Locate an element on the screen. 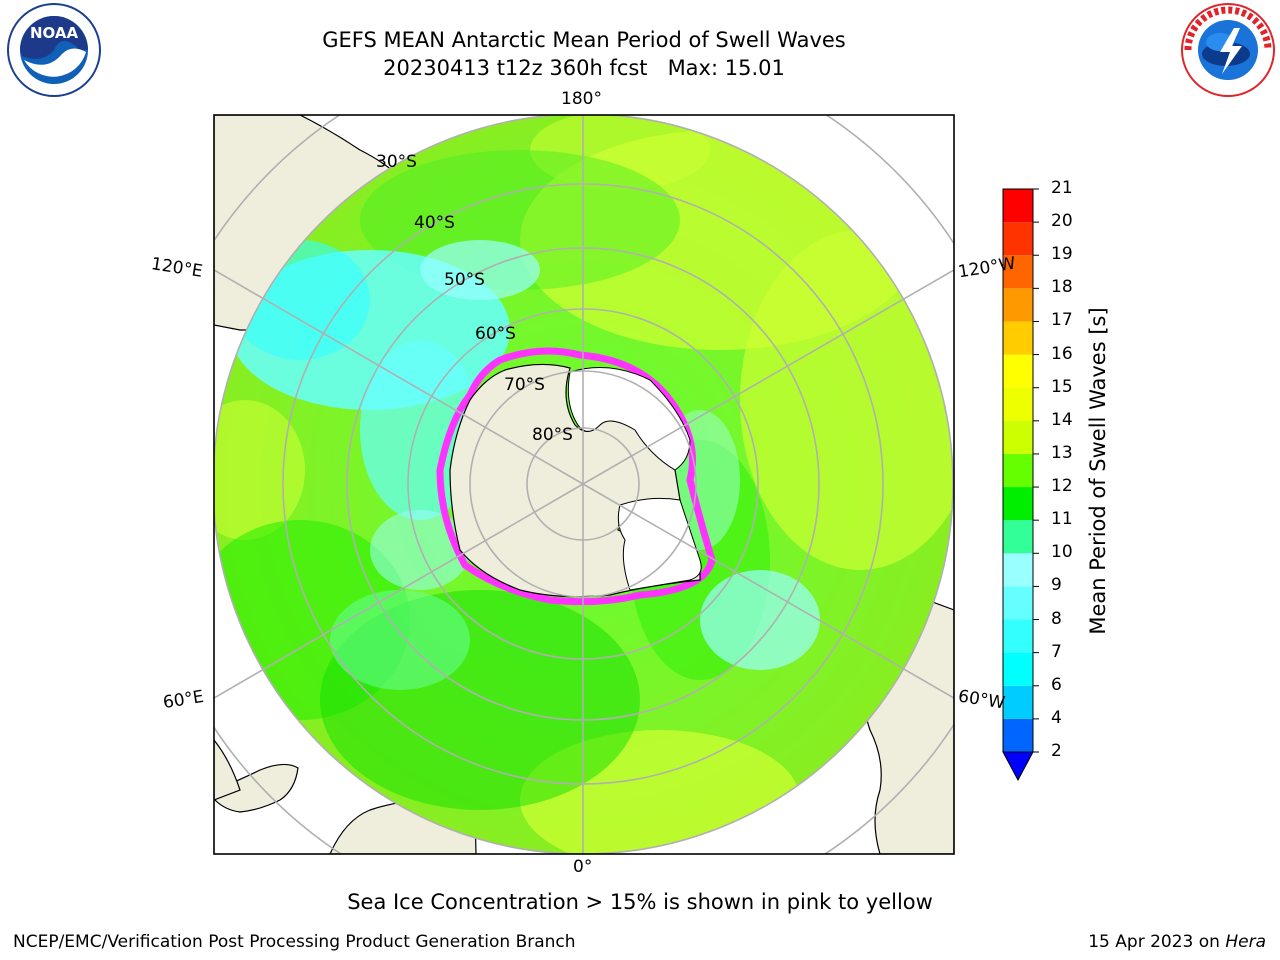  footer-date-text: 15 Apr 2023 on is located at coordinates (1157, 942).